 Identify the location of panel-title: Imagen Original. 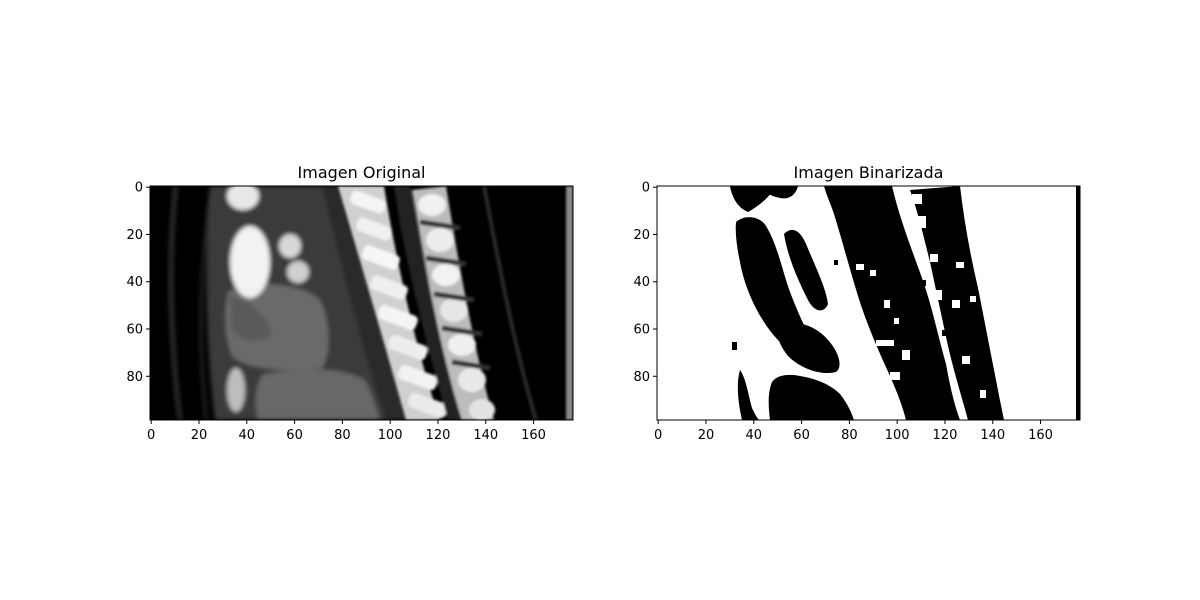
(362, 172).